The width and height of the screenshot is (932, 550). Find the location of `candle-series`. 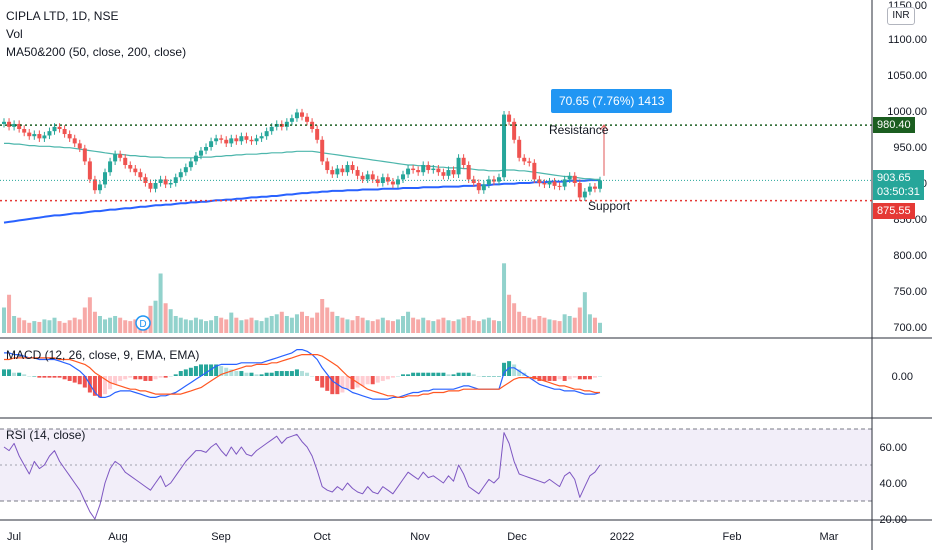

candle-series is located at coordinates (302, 154).